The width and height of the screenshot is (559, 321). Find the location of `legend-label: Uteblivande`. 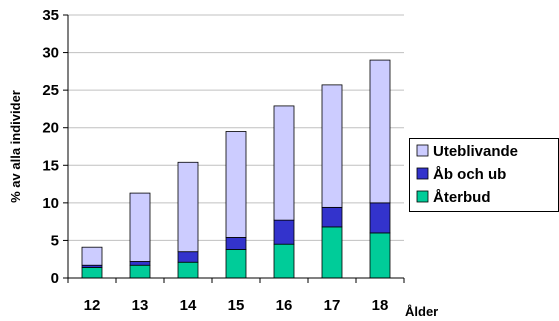

legend-label: Uteblivande is located at coordinates (475, 151).